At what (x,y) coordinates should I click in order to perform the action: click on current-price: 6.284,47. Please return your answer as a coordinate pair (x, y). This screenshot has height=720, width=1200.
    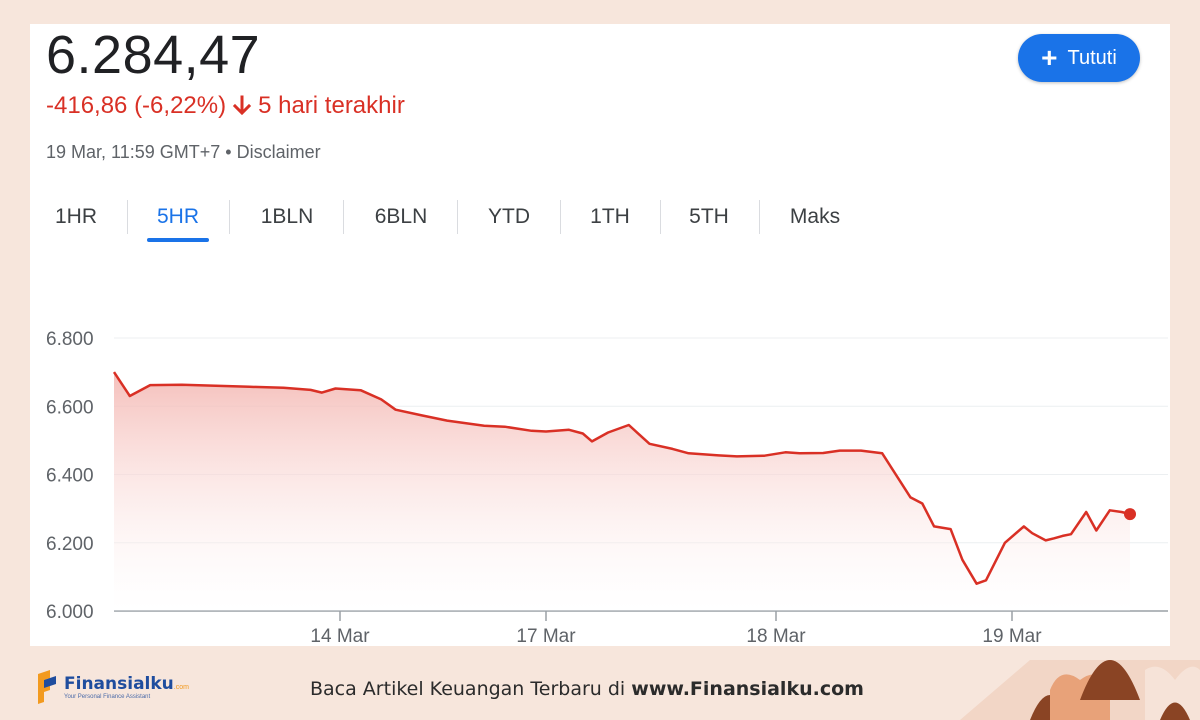
    Looking at the image, I should click on (153, 55).